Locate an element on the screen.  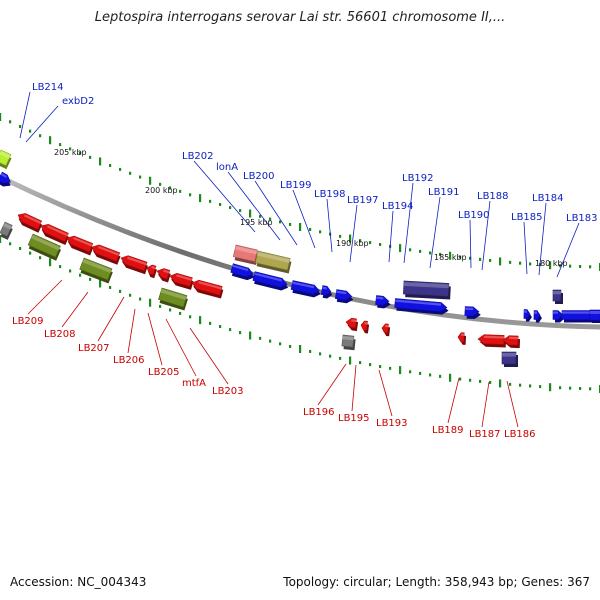
gene-LB185 is located at coordinates (537, 316).